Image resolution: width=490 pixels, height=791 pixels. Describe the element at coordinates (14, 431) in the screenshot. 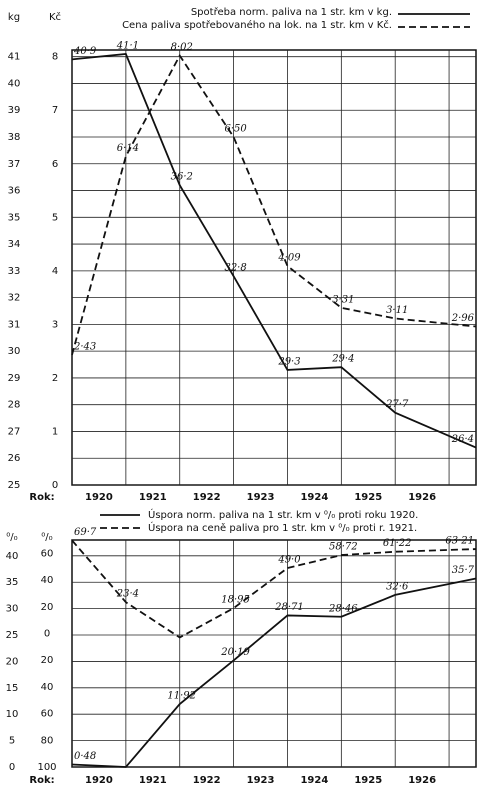

I see `y-tick-label: 27` at that location.